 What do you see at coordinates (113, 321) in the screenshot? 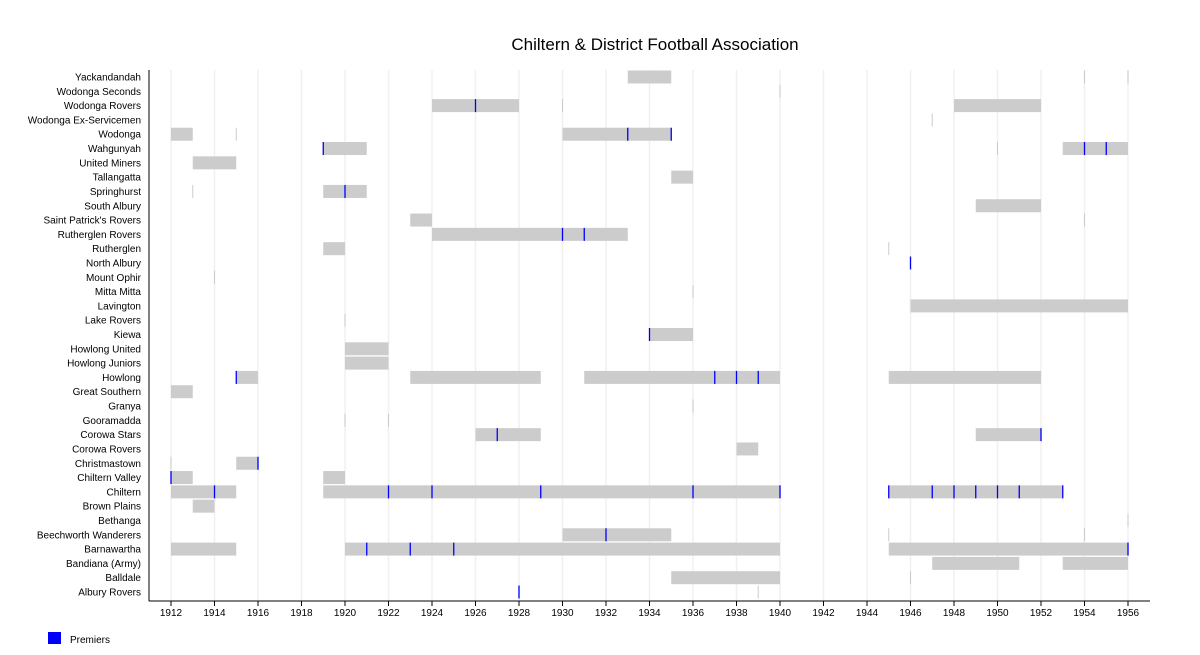
I see `team-label: Lake Rovers` at bounding box center [113, 321].